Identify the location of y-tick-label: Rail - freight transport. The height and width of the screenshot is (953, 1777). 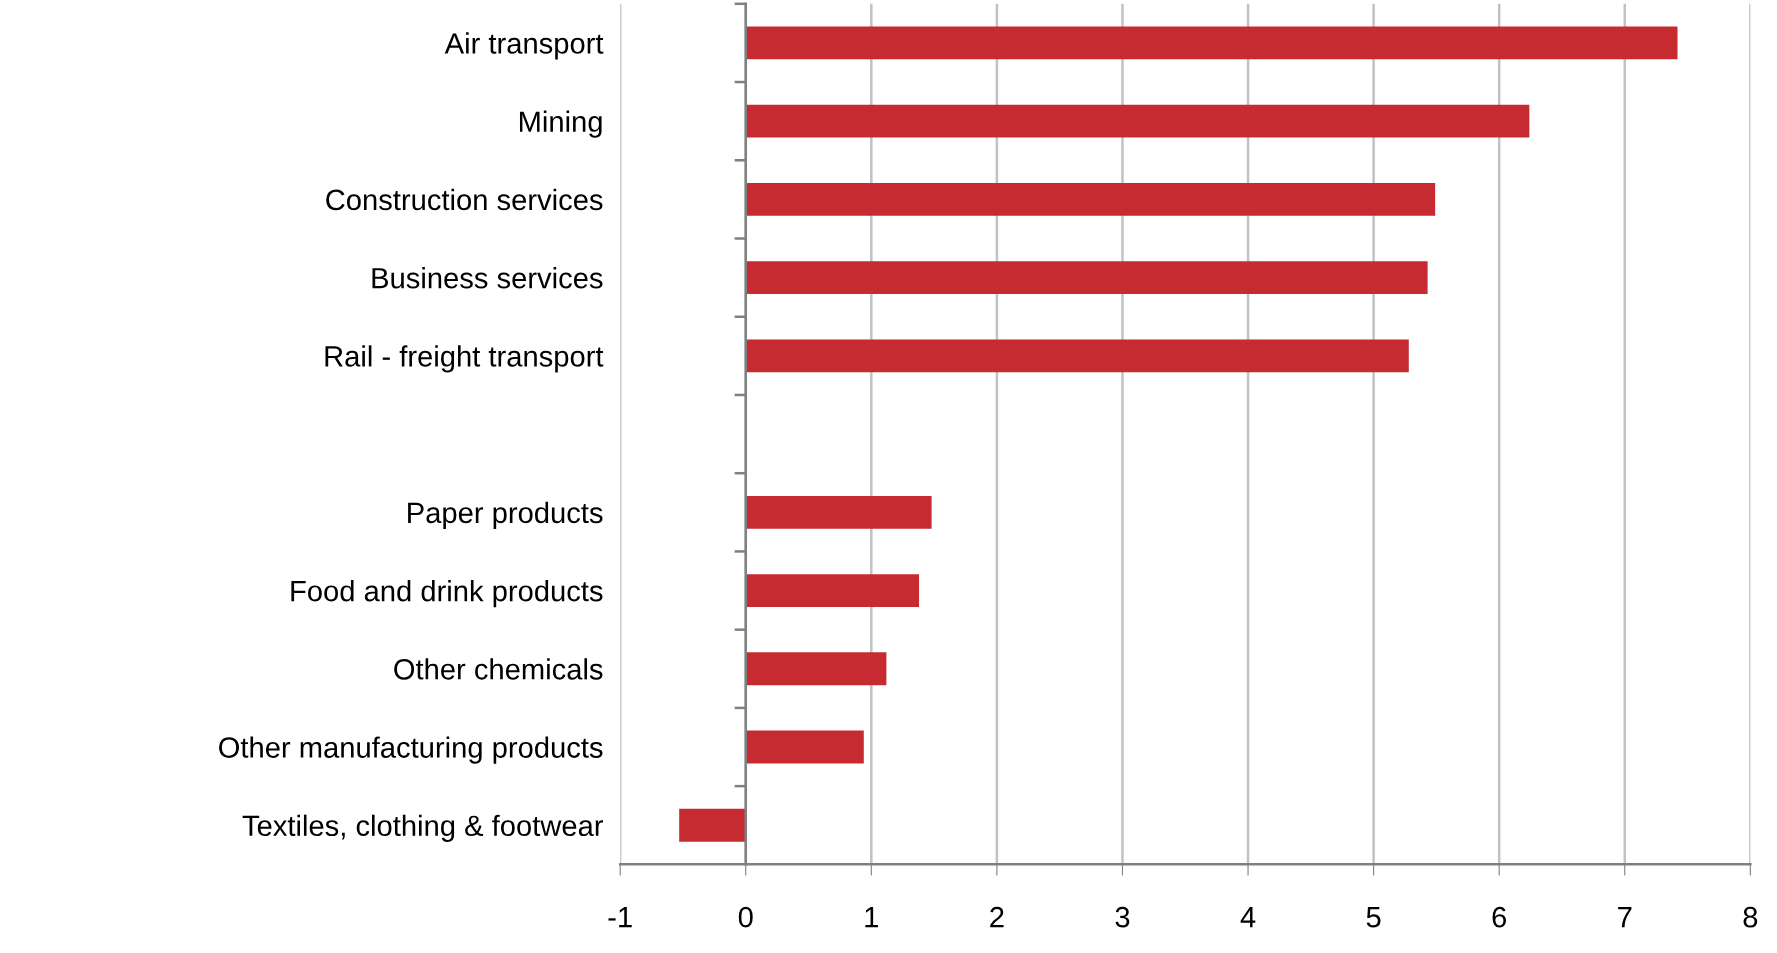
(464, 359).